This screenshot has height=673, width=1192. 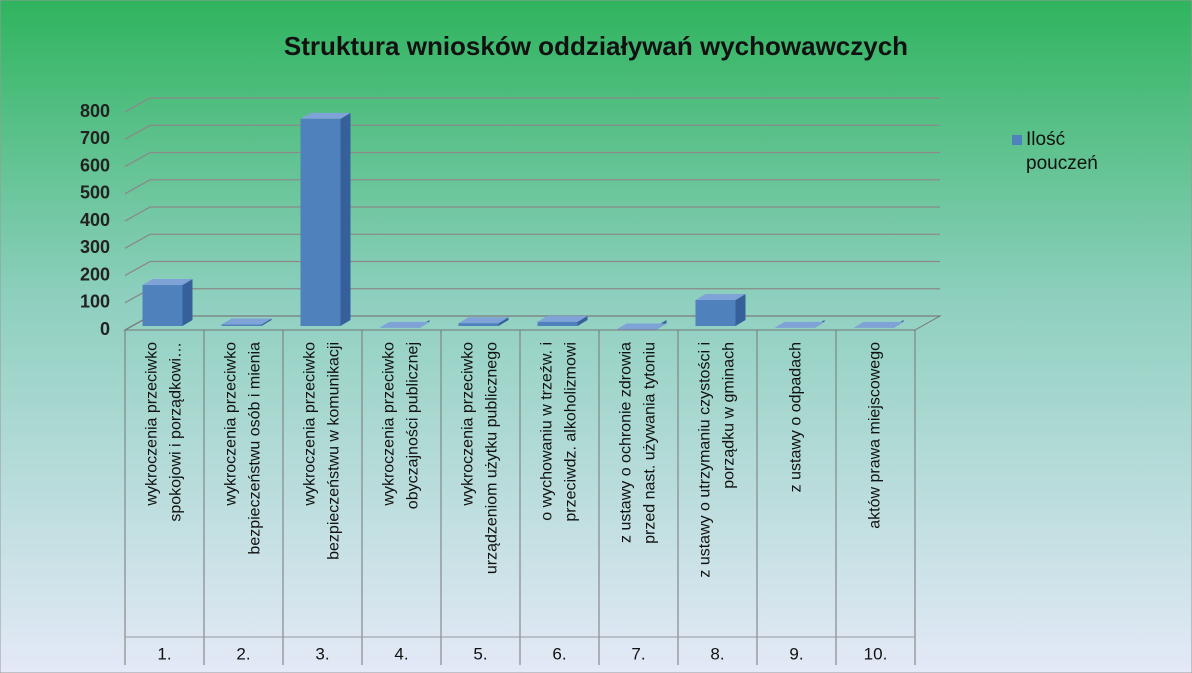 I want to click on y-tick-label: 200, so click(x=95, y=274).